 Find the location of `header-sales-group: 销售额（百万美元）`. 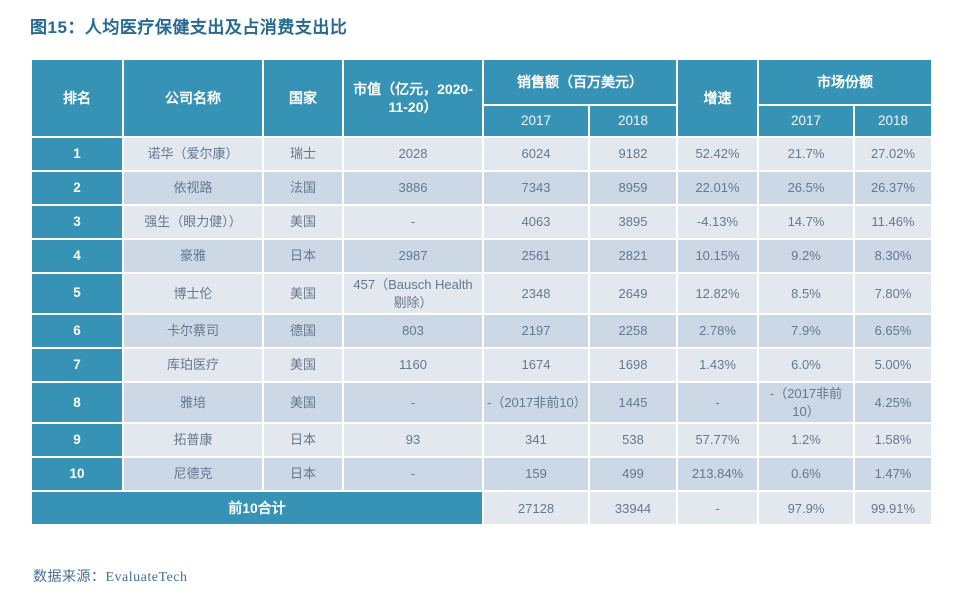

header-sales-group: 销售额（百万美元） is located at coordinates (580, 82).